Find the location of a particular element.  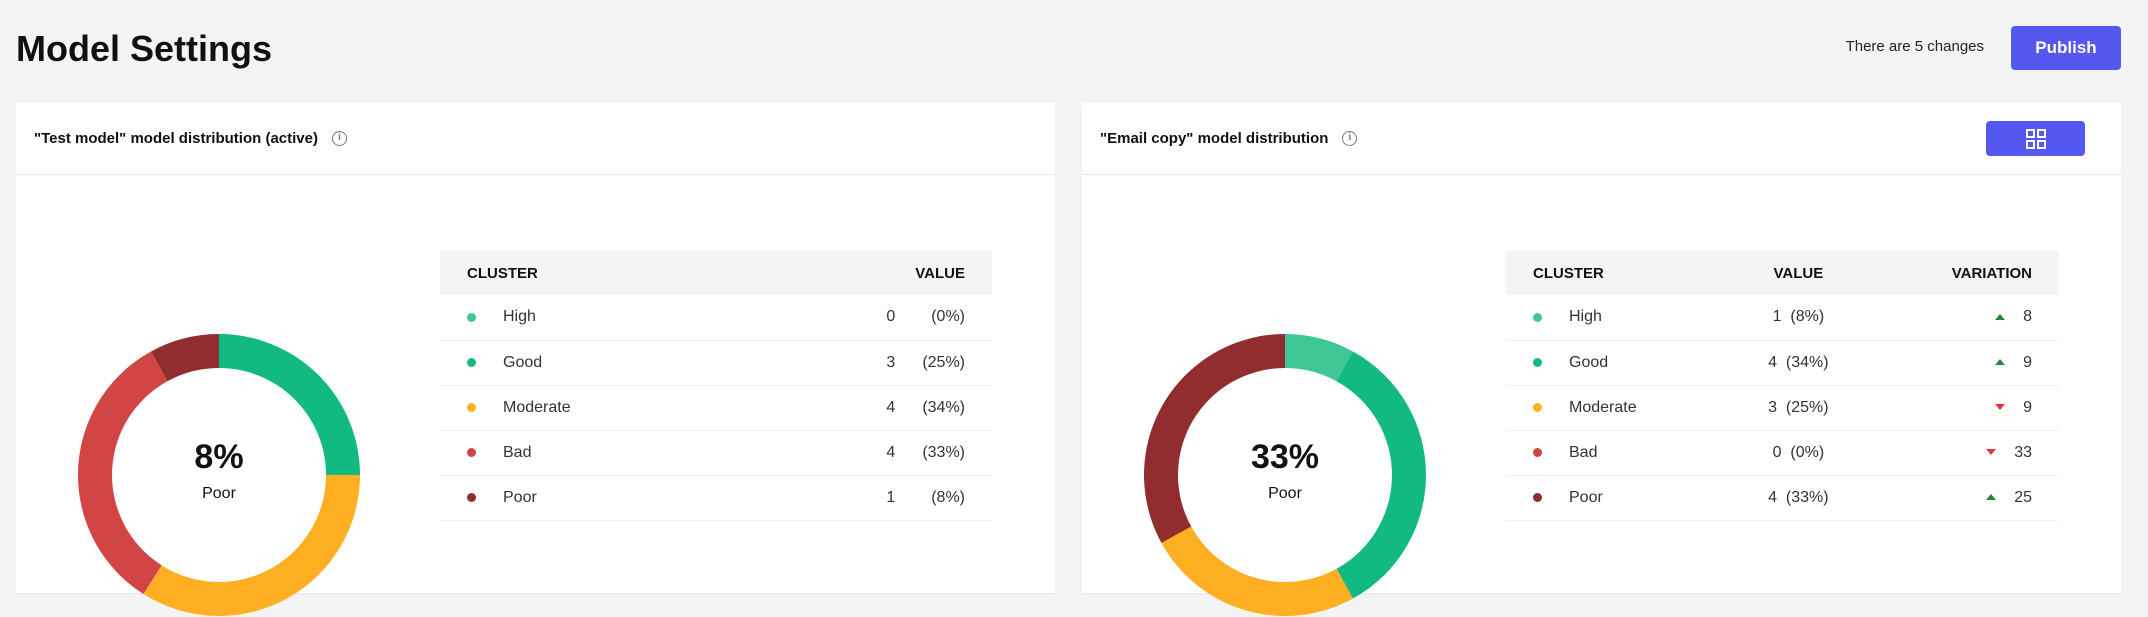

card-title: "Email copy" model distribution is located at coordinates (1214, 138).